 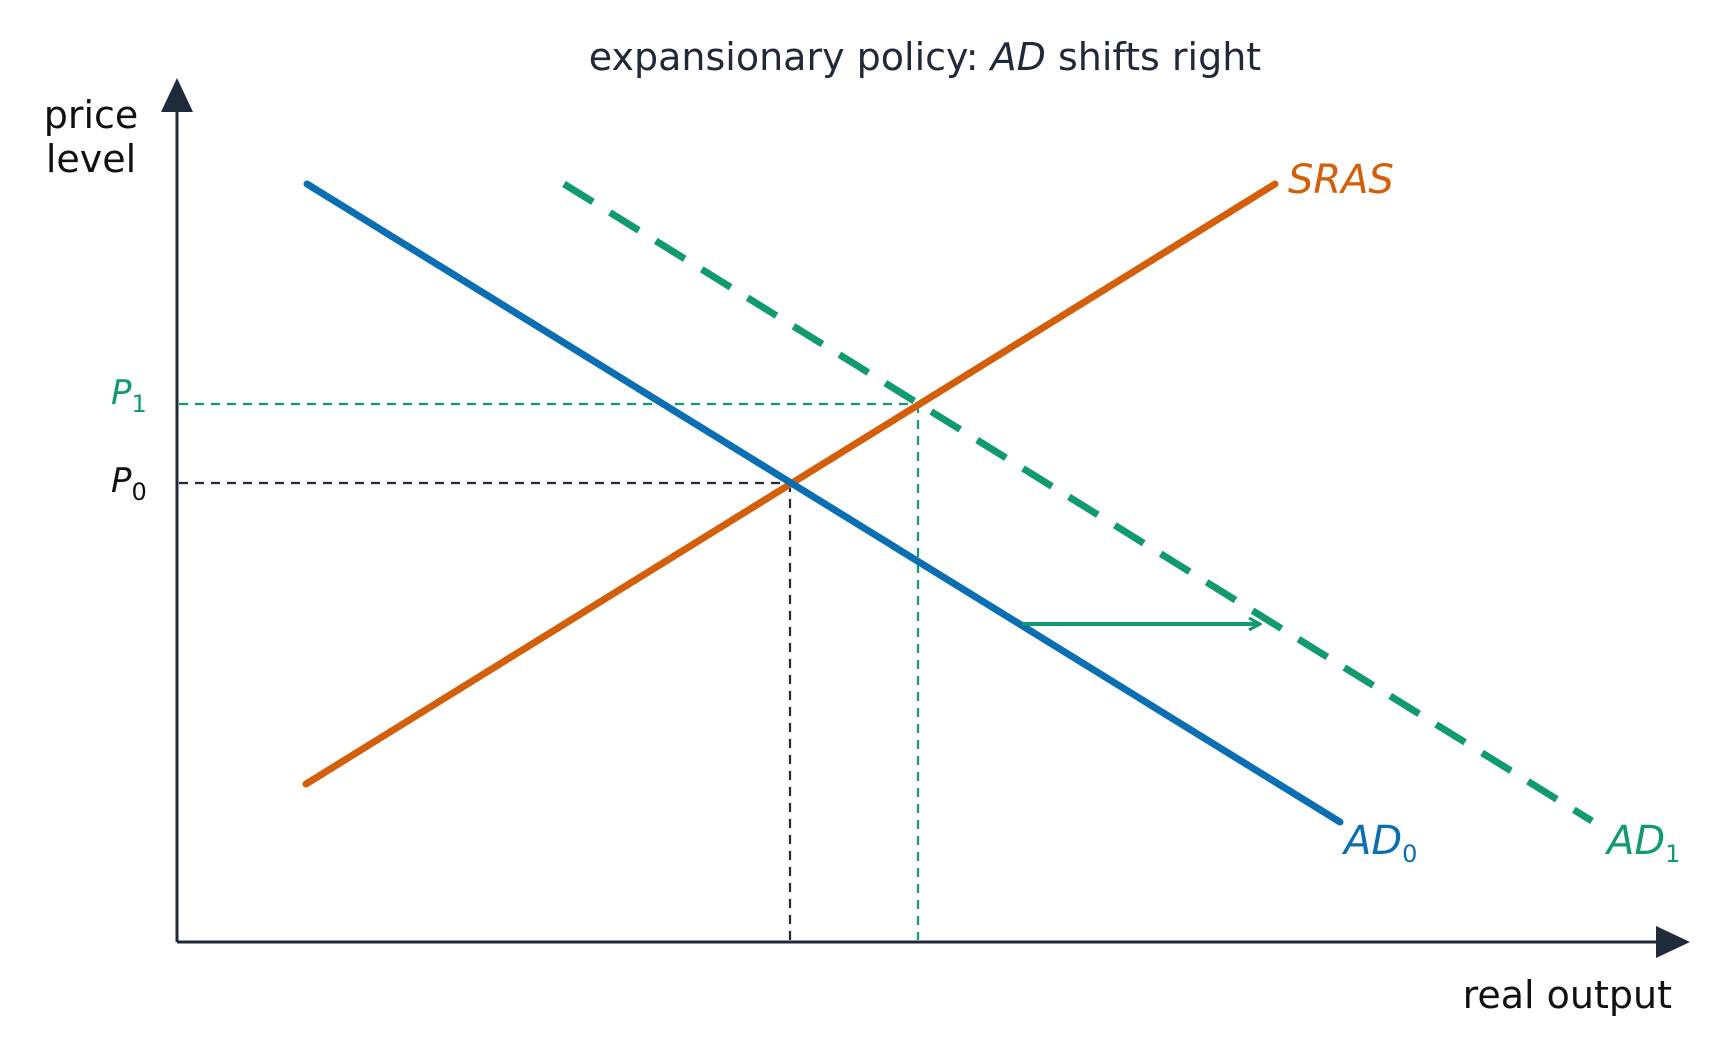 What do you see at coordinates (91, 159) in the screenshot?
I see `y-axis-label-line2: level` at bounding box center [91, 159].